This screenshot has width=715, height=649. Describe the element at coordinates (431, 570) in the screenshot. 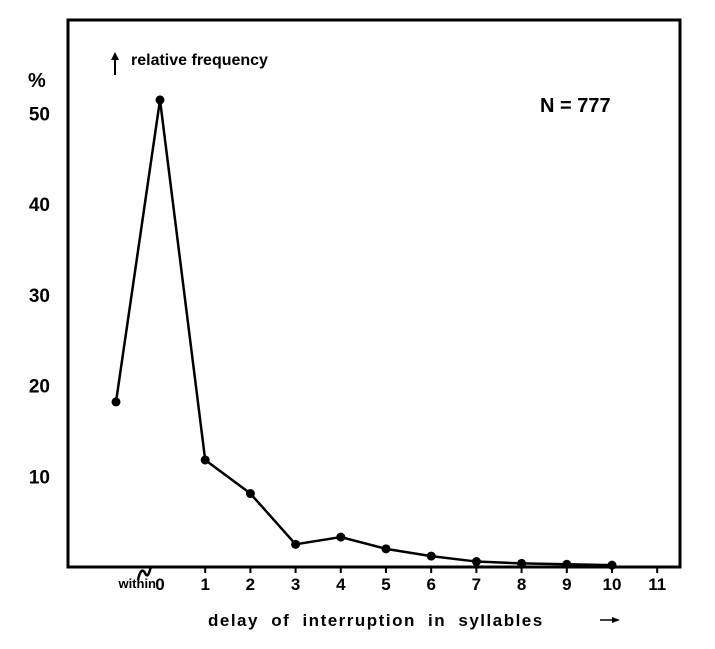

I see `axis-ticks` at that location.